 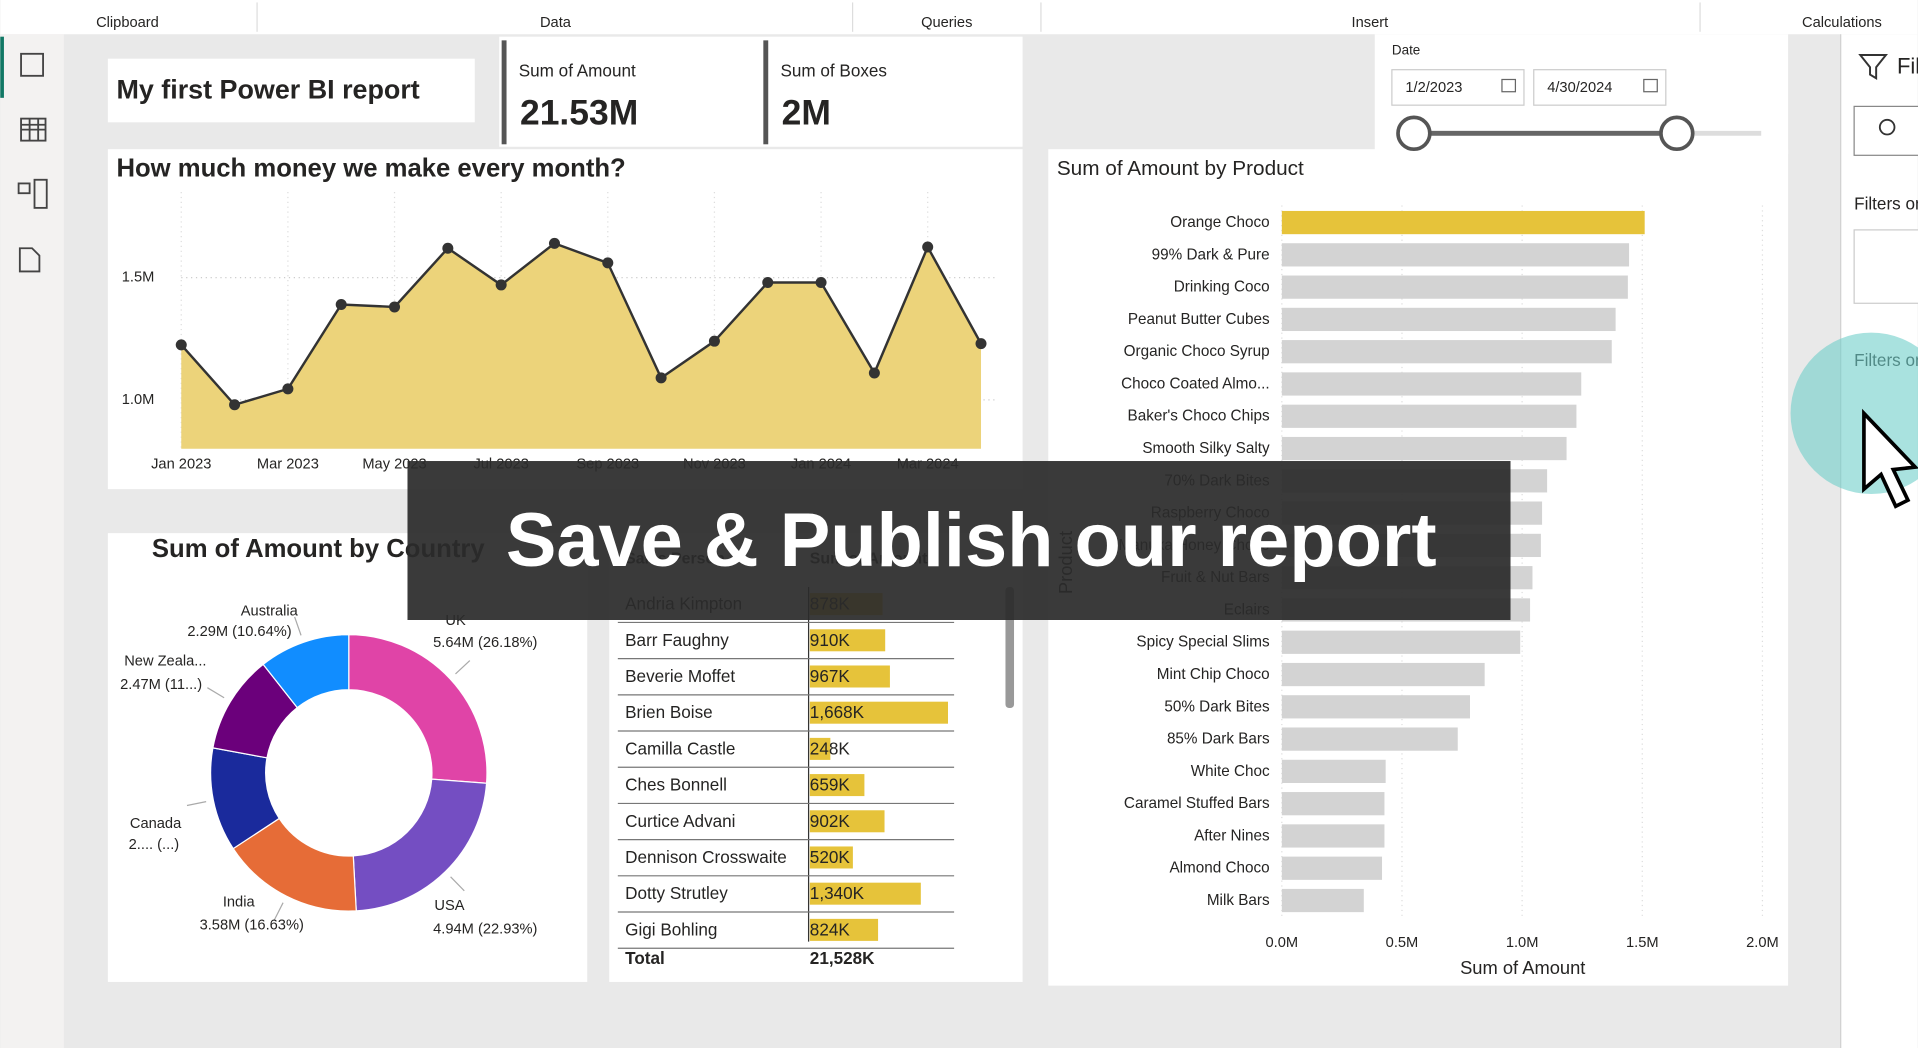 I want to click on y-tick-label: 1.5M, so click(x=138, y=278).